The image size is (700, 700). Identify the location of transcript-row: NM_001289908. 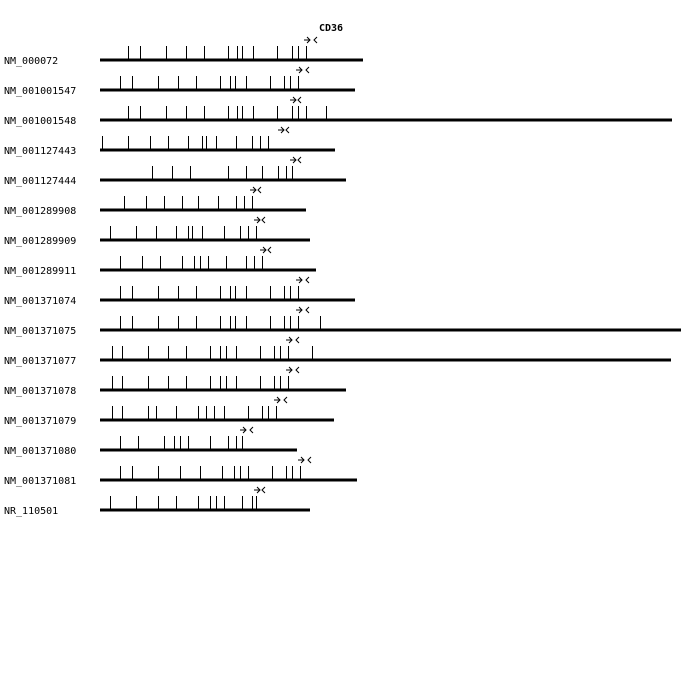
(155, 201).